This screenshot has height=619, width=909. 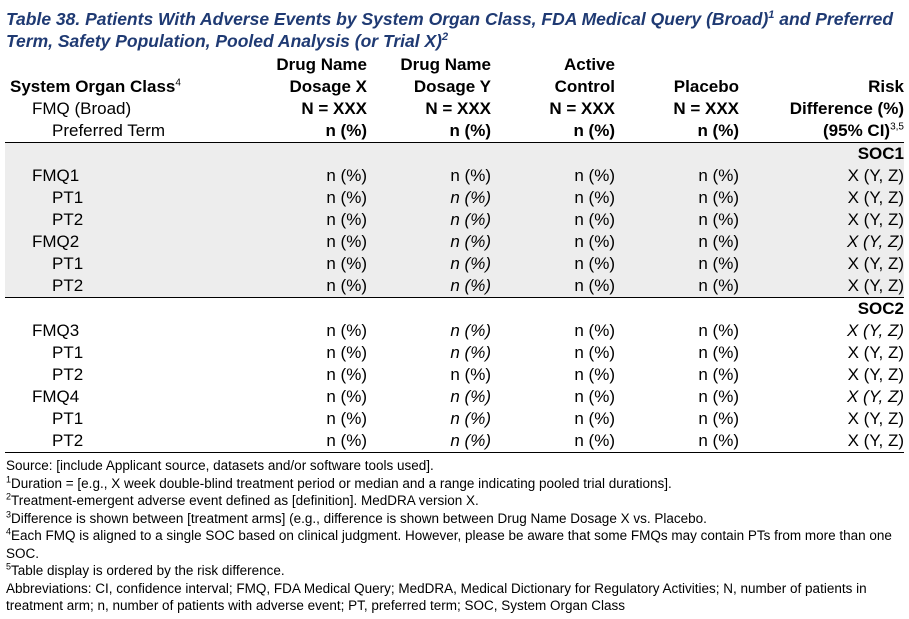 What do you see at coordinates (897, 127) in the screenshot?
I see `col5-footnote-ref: 3,5` at bounding box center [897, 127].